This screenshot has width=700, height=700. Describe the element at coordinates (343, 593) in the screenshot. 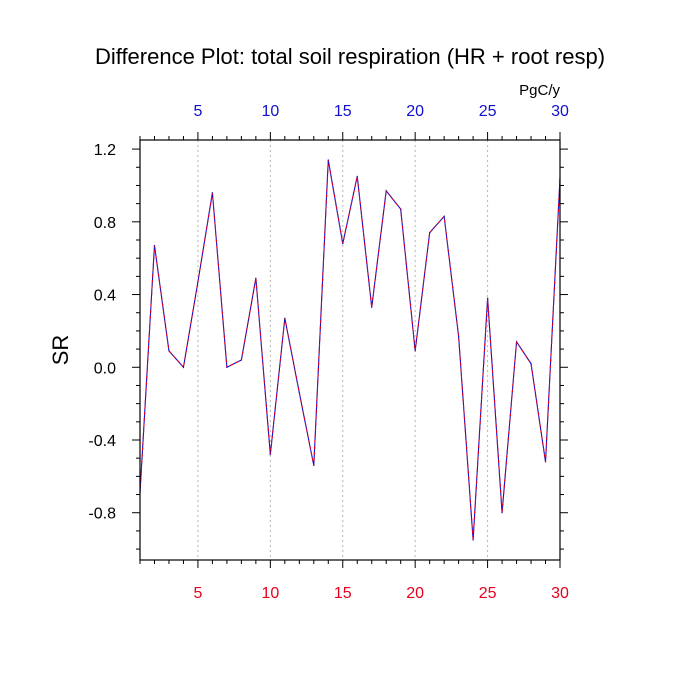

I see `x-tick-label-bottom: 15` at that location.